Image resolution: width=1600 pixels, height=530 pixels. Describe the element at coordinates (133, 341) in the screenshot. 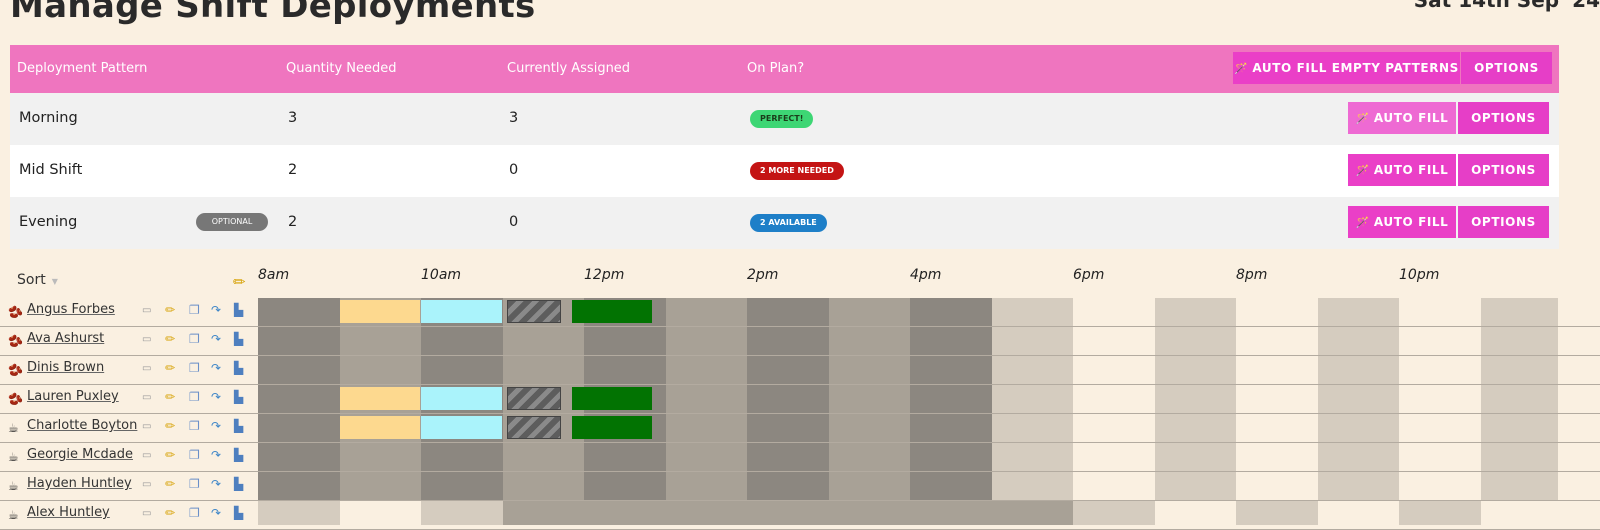

I see `employee-row: 🫘 Ava Ashurst ▭ ✏ ❐ ↷ ▙` at that location.